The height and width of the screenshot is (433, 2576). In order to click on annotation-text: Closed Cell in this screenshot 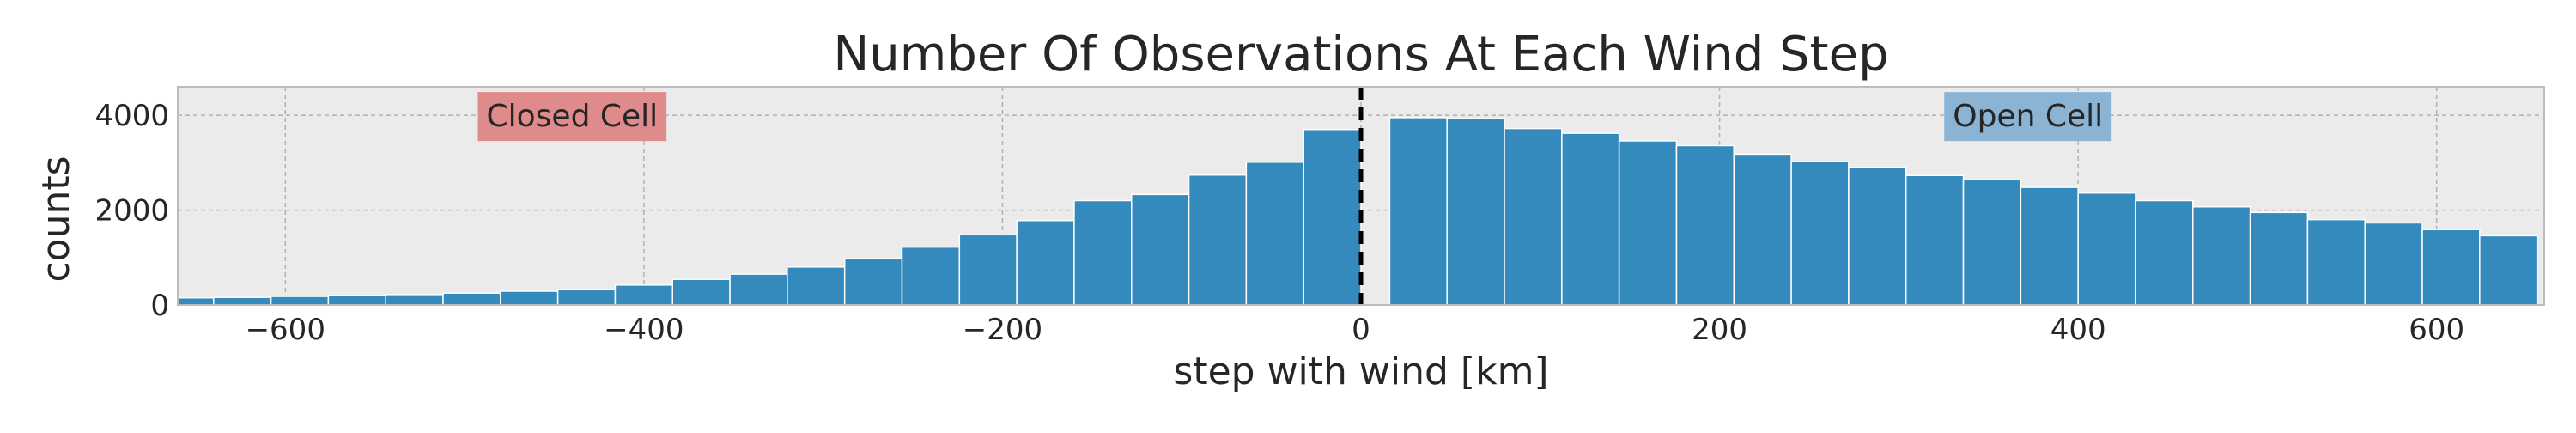, I will do `click(573, 116)`.